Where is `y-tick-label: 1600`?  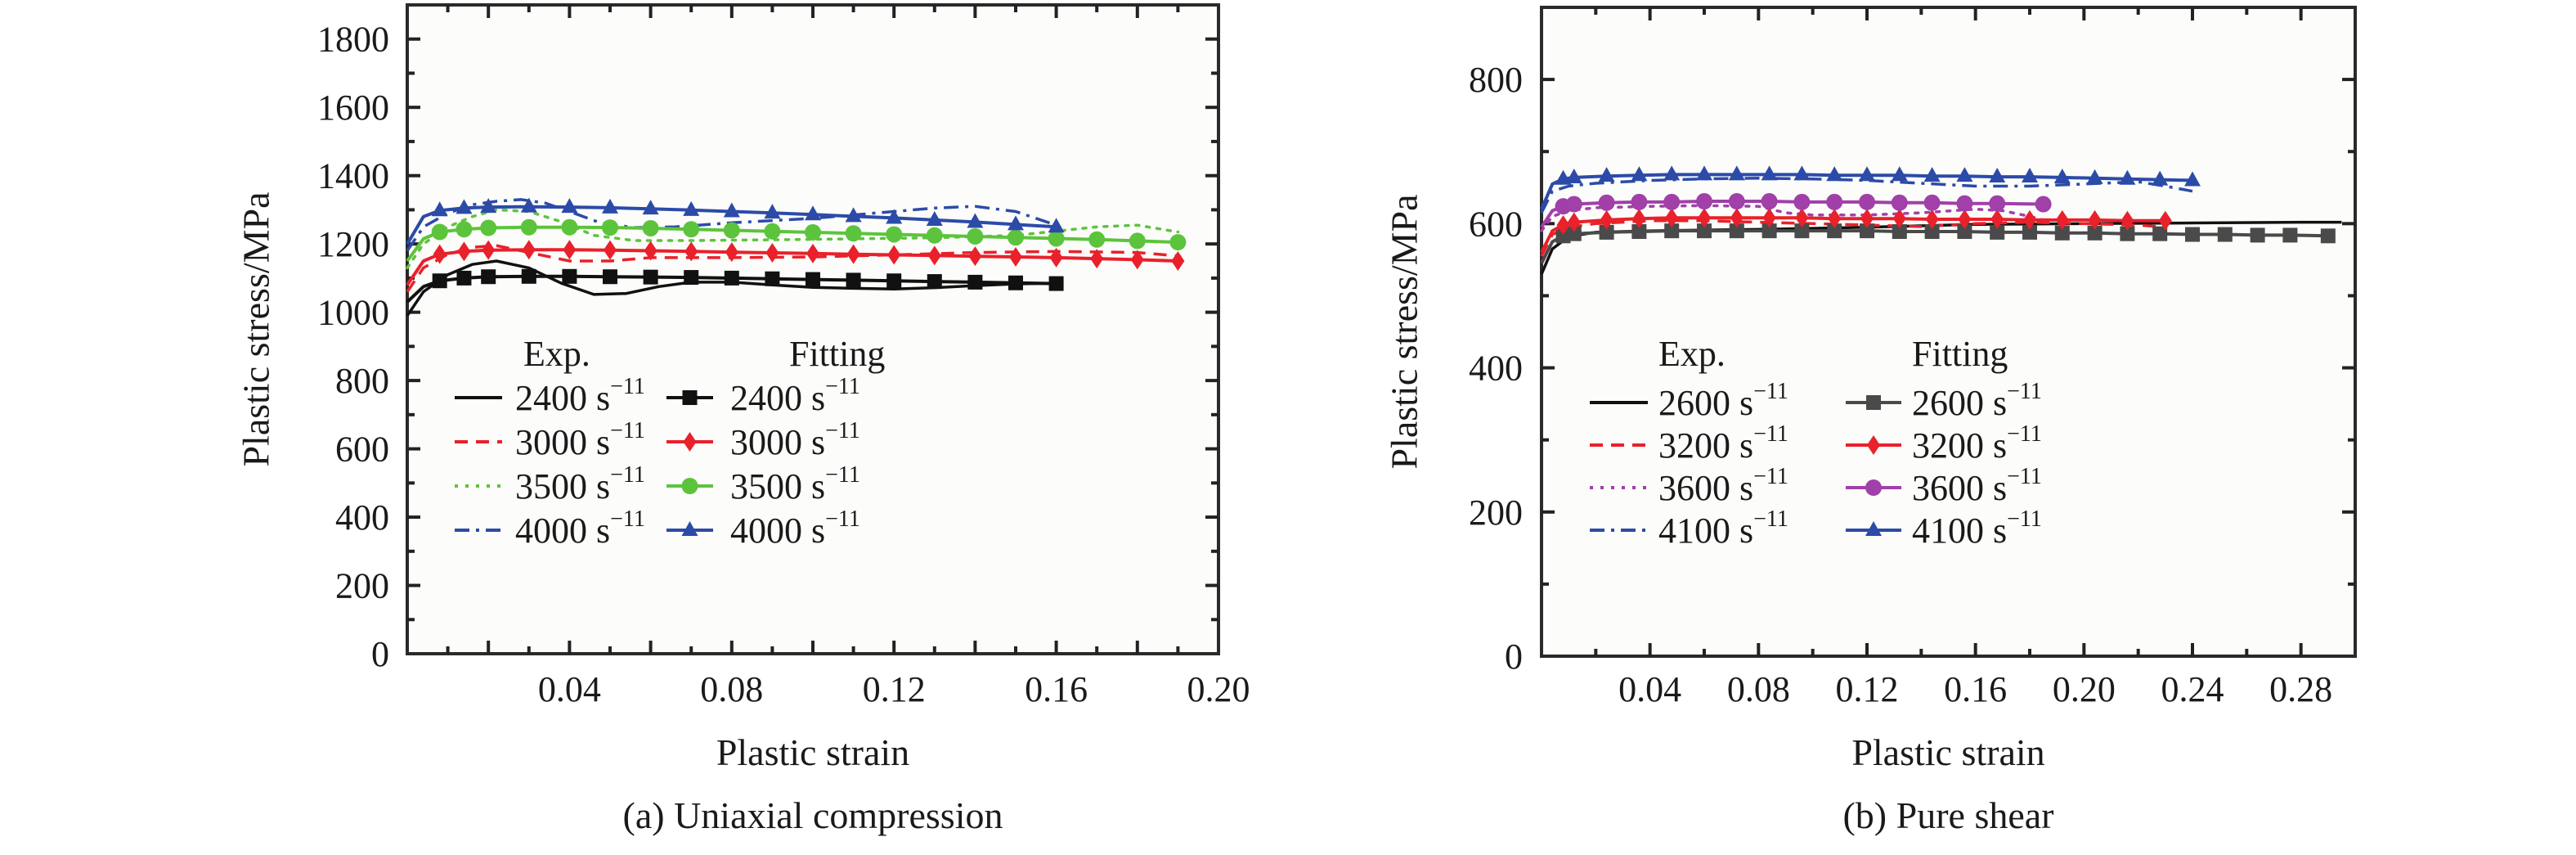
y-tick-label: 1600 is located at coordinates (353, 108).